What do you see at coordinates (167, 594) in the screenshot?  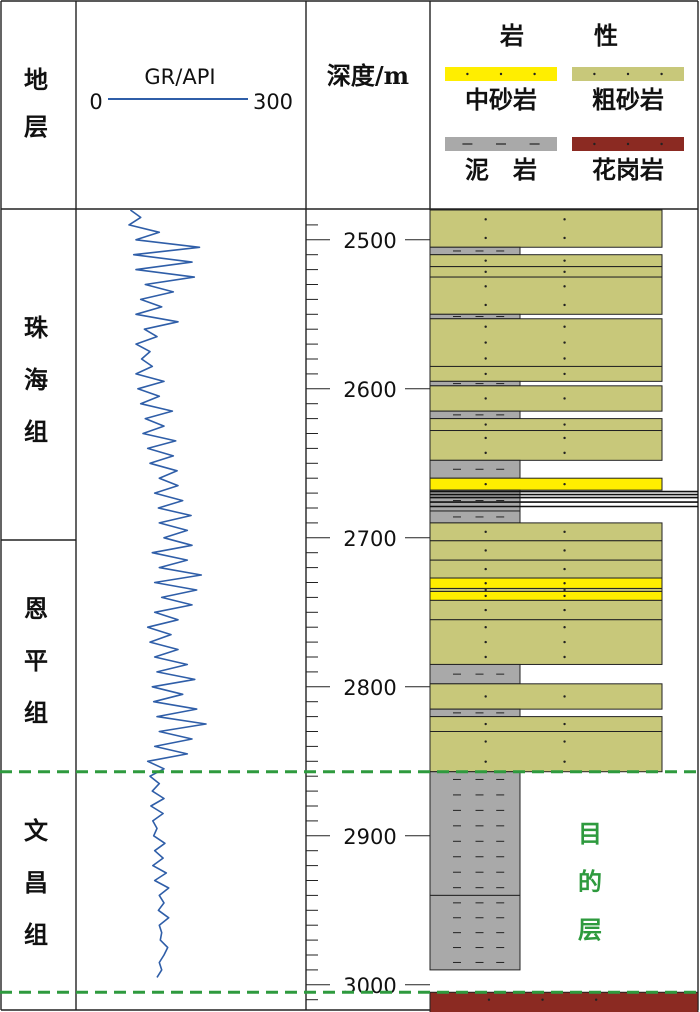 I see `gr-curve-group` at bounding box center [167, 594].